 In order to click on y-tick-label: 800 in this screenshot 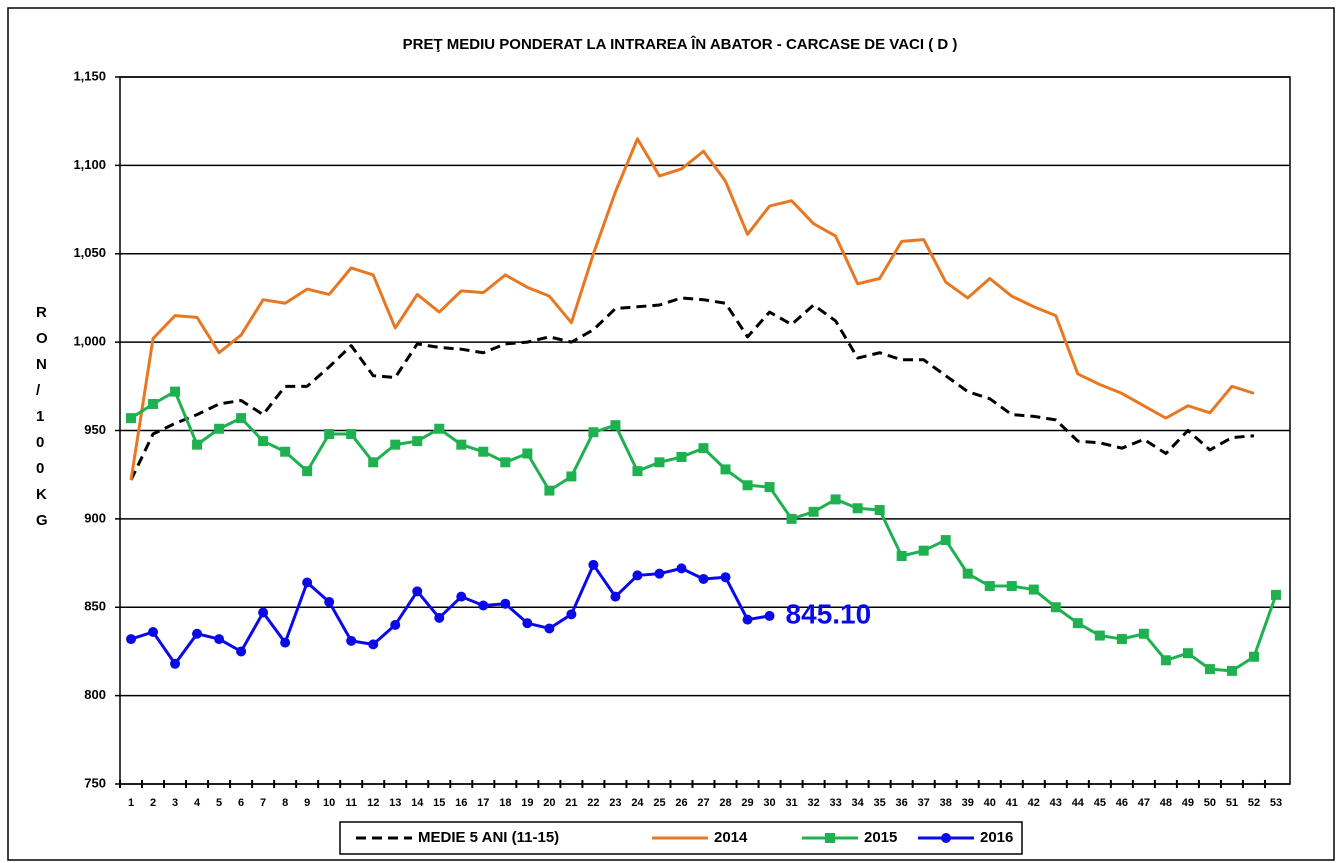, I will do `click(95, 694)`.